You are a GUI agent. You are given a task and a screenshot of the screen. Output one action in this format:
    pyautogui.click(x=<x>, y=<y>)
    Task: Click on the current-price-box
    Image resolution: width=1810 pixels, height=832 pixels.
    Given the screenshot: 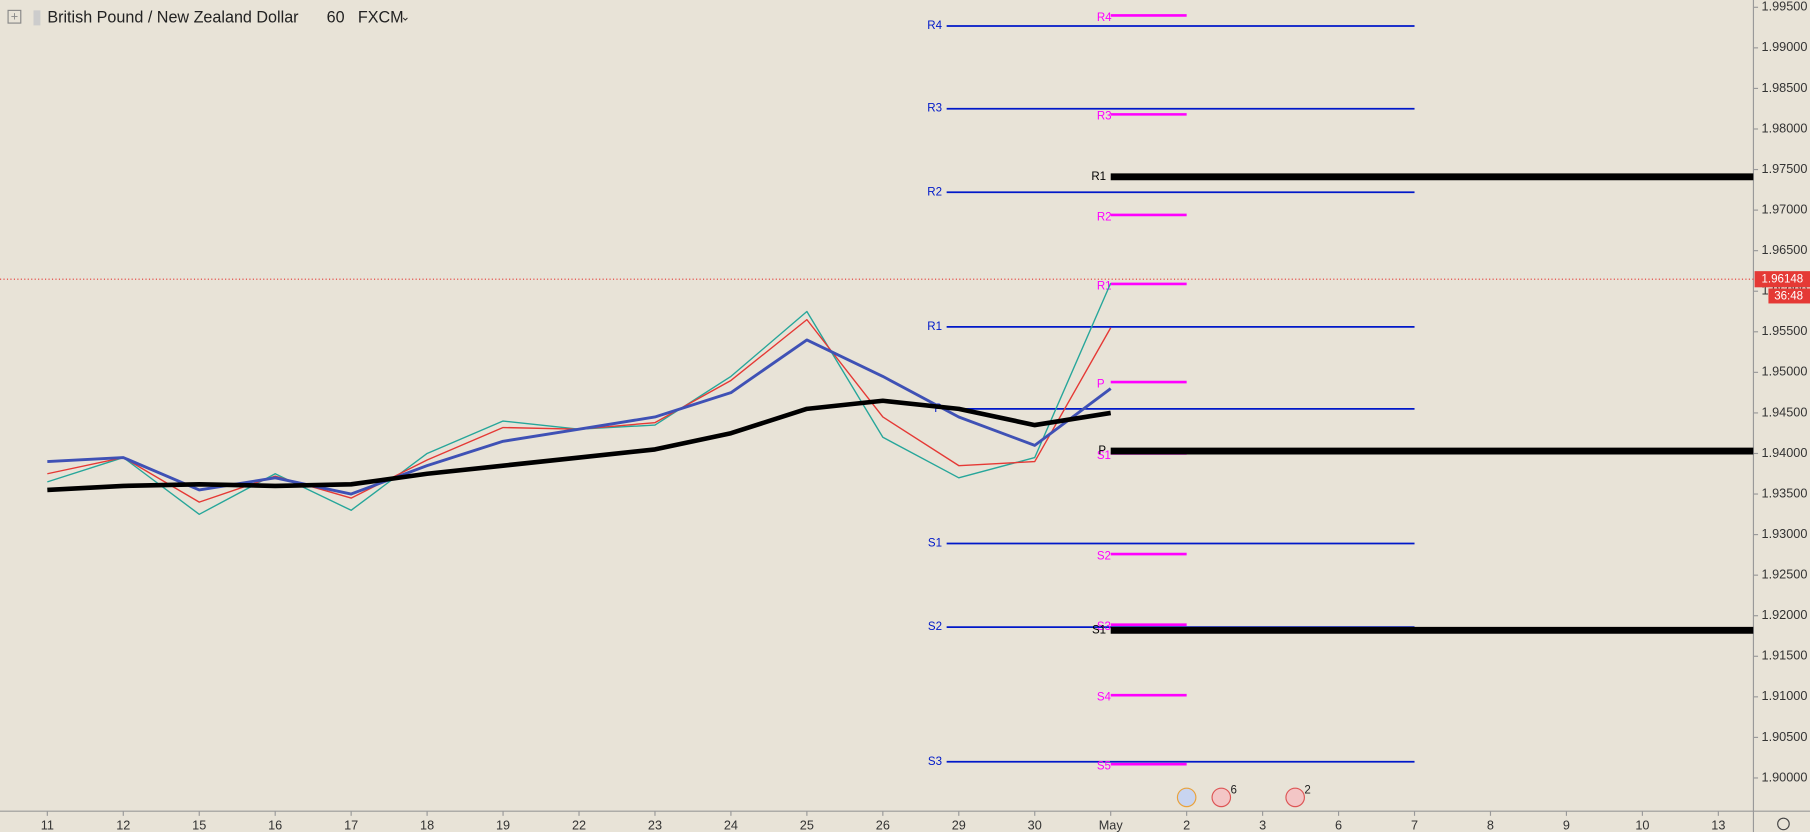 What is the action you would take?
    pyautogui.click(x=1782, y=279)
    